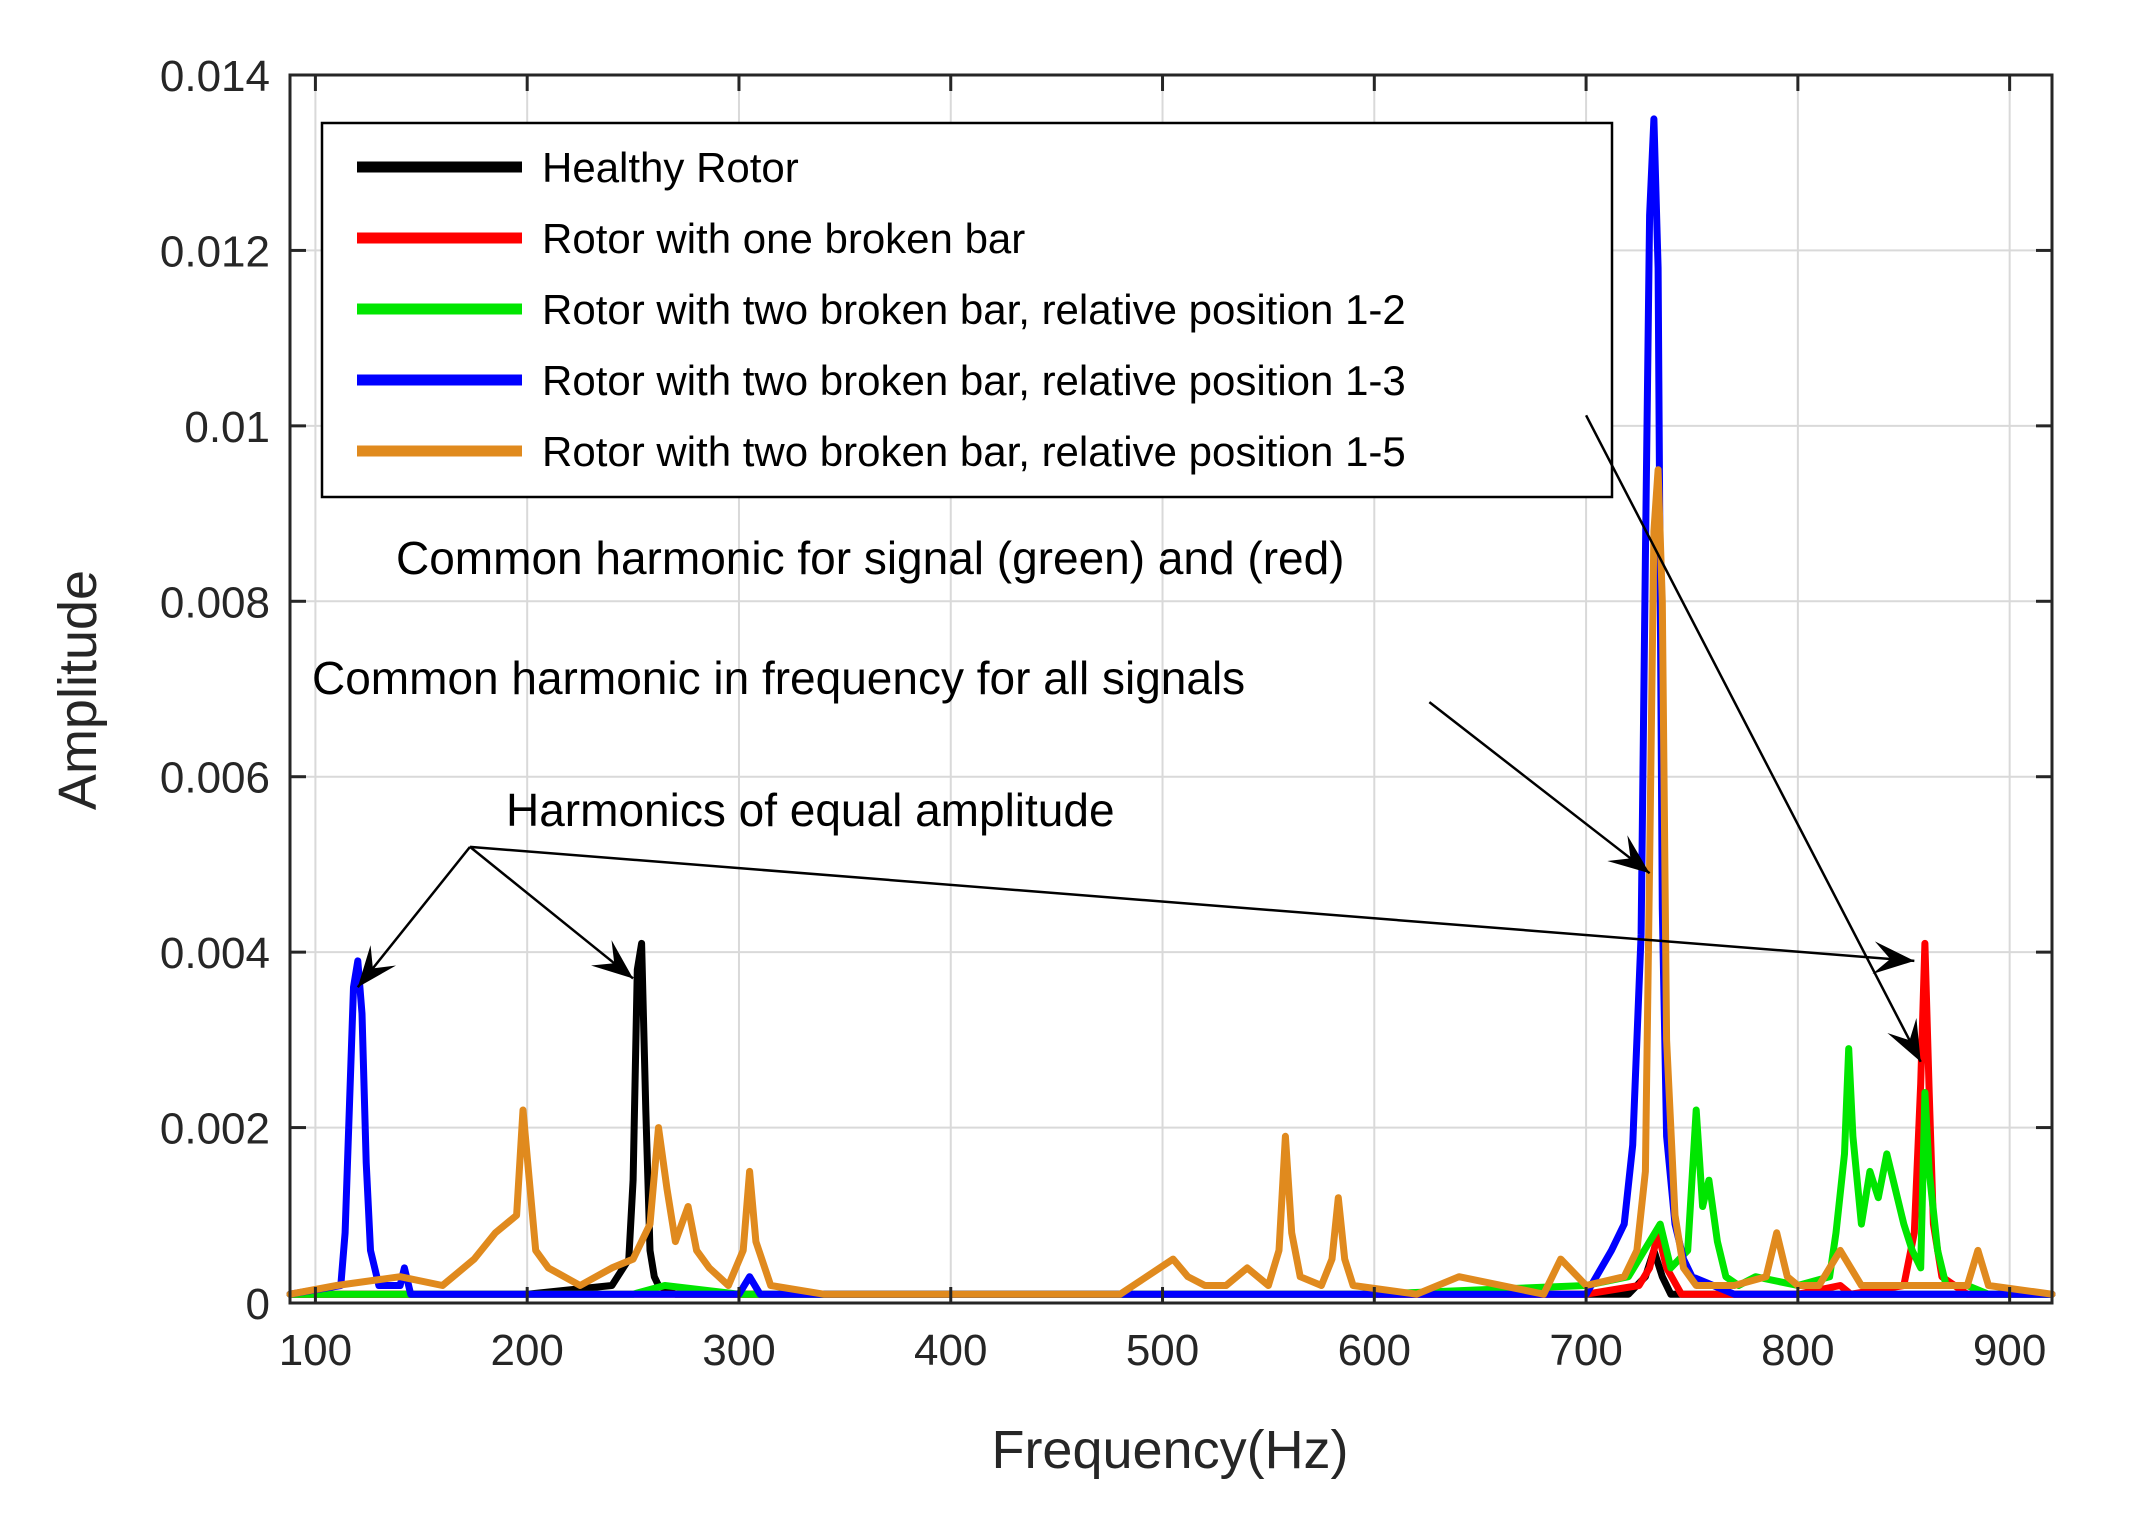 The image size is (2132, 1524). Describe the element at coordinates (215, 953) in the screenshot. I see `y-tick-label: 0.004` at that location.